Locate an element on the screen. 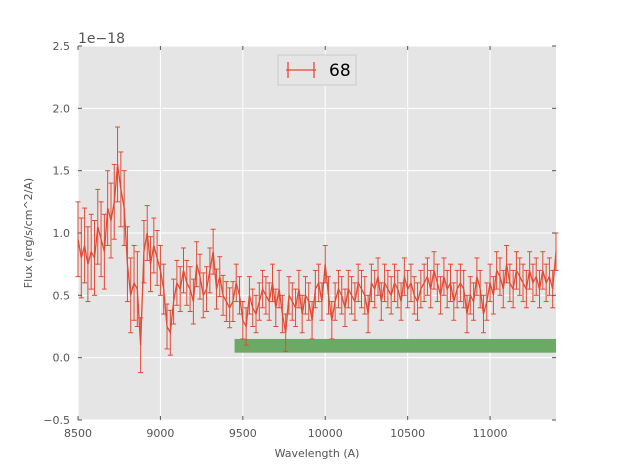 This screenshot has height=467, width=617. legend-box is located at coordinates (317, 70).